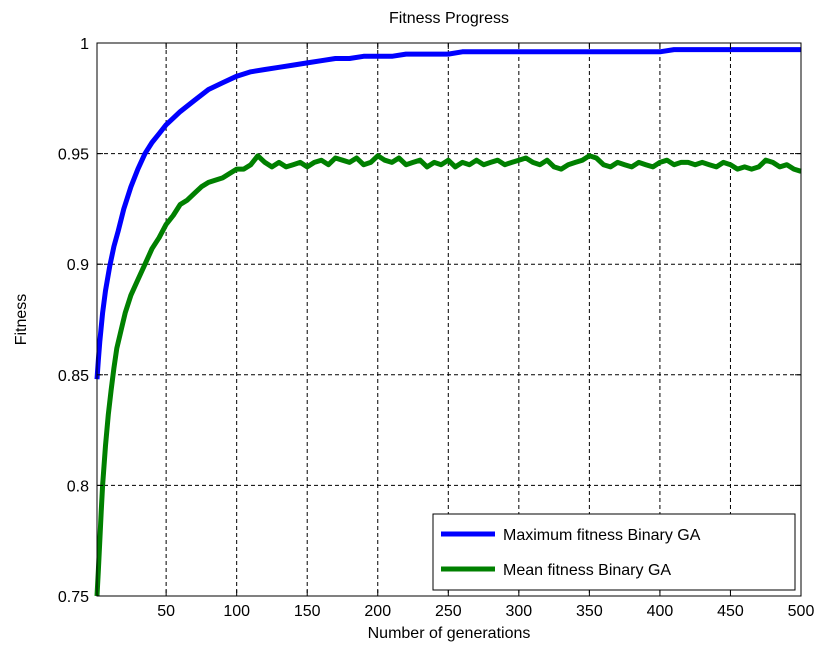 The width and height of the screenshot is (817, 651). Describe the element at coordinates (78, 486) in the screenshot. I see `y-tick-label: 0.8` at that location.